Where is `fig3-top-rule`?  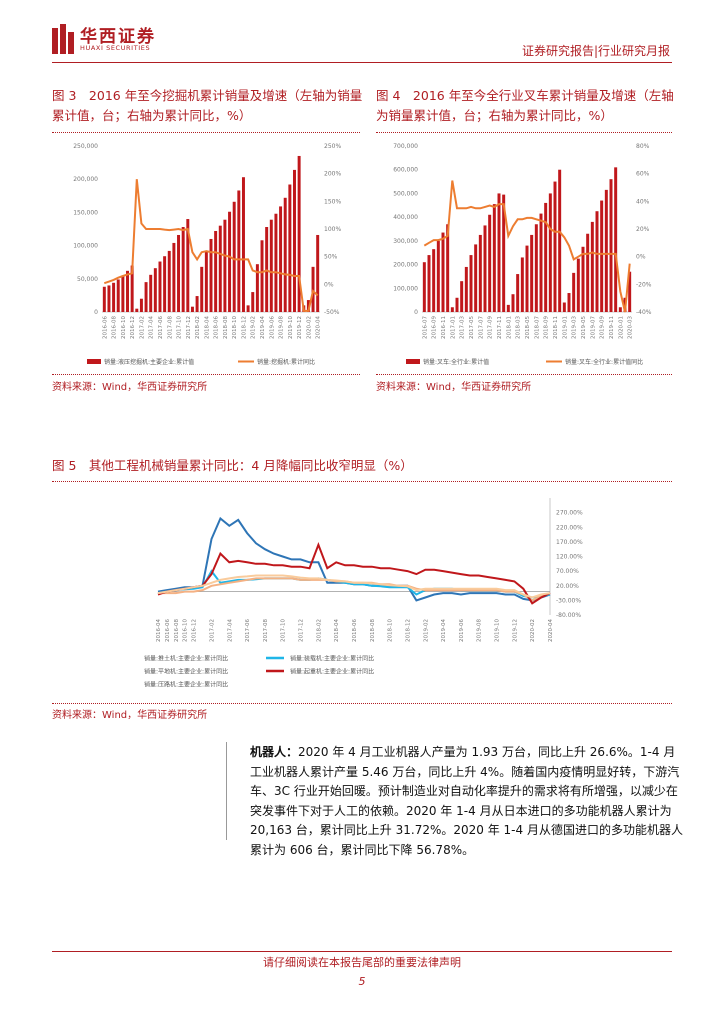 fig3-top-rule is located at coordinates (206, 132).